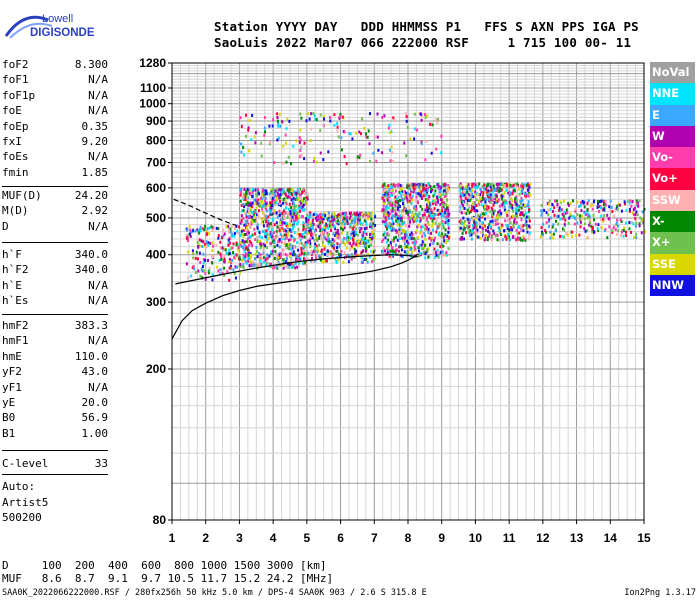  What do you see at coordinates (9, 418) in the screenshot?
I see `param-name: B0` at bounding box center [9, 418].